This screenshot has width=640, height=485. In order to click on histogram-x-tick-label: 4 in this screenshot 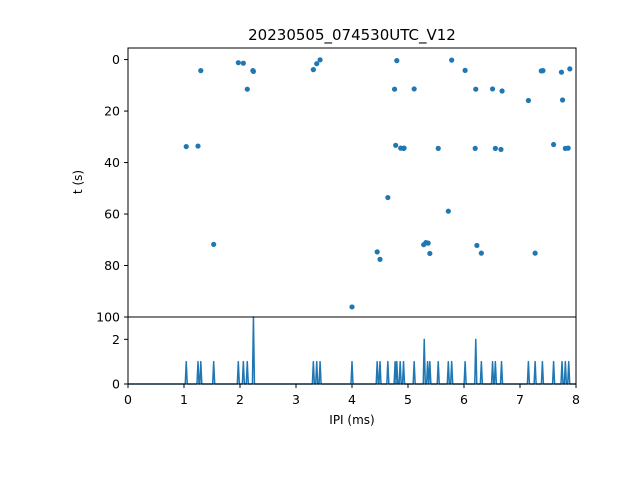, I will do `click(352, 399)`.